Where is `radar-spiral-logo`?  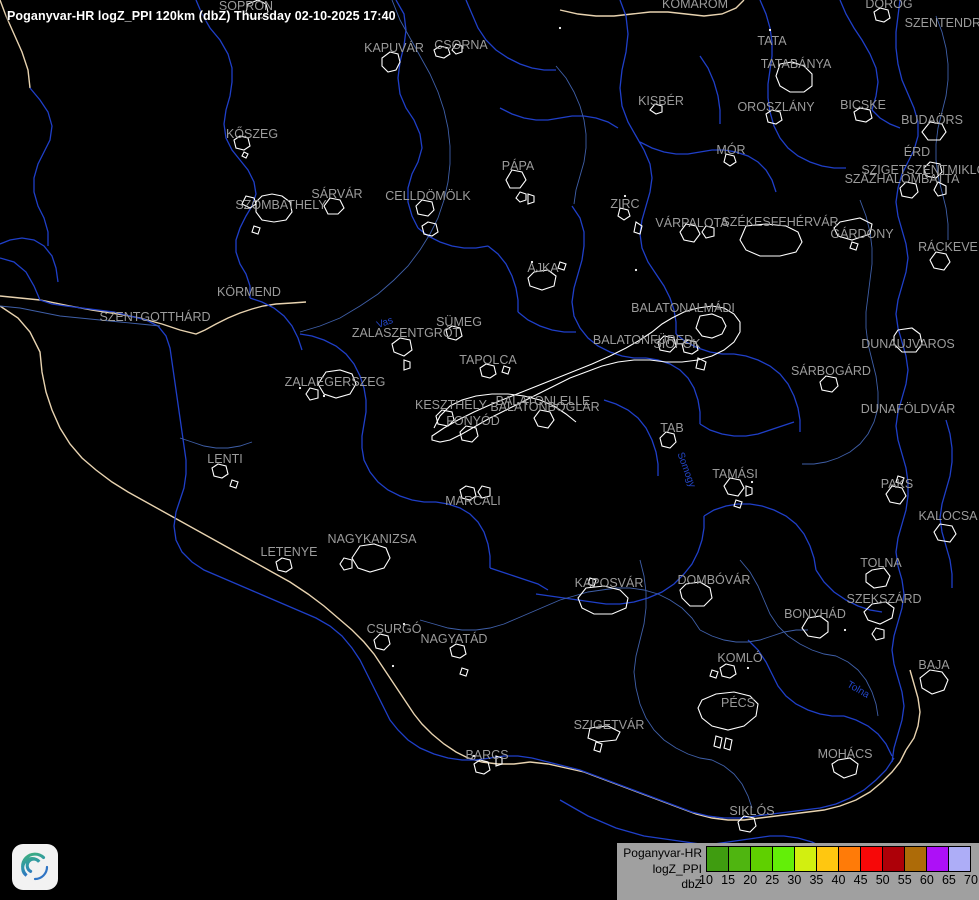
radar-spiral-logo is located at coordinates (35, 867).